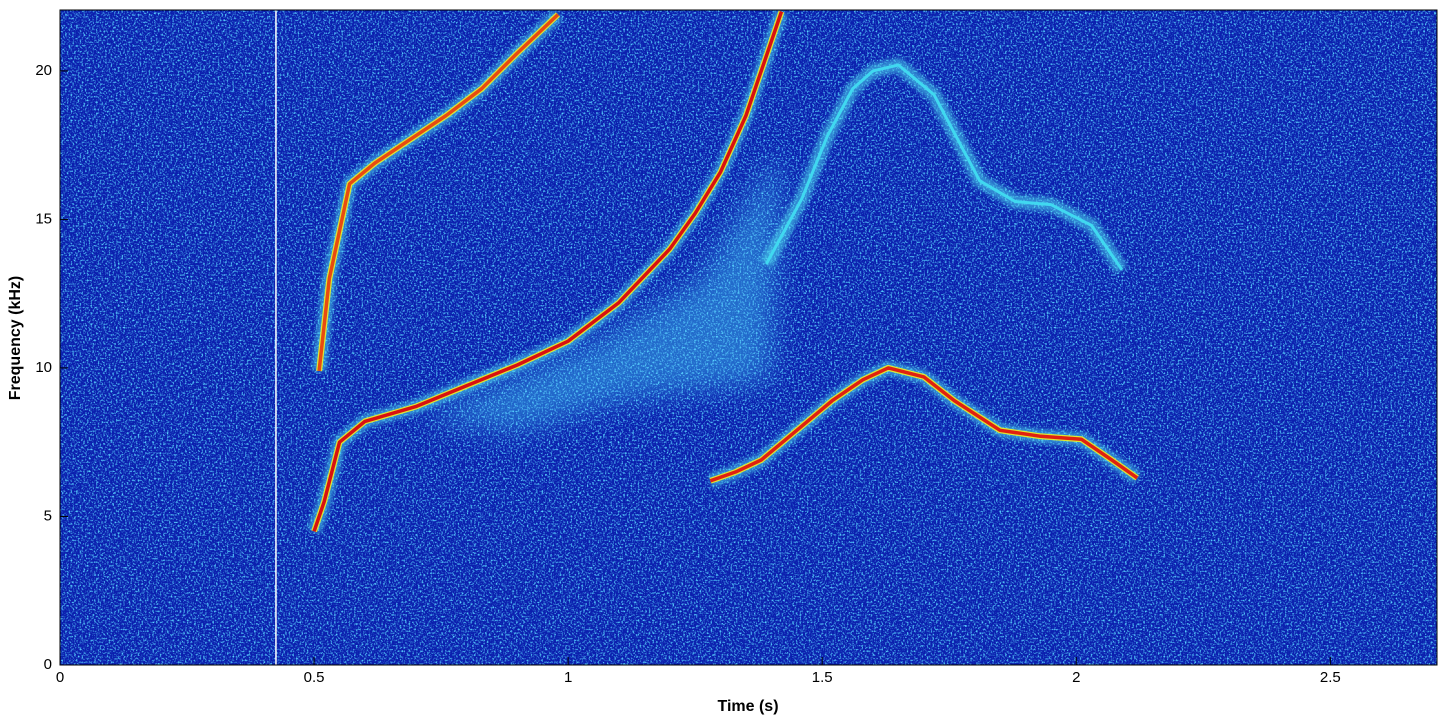 The width and height of the screenshot is (1450, 724). I want to click on y-axis-label: Frequency (kHz), so click(15, 338).